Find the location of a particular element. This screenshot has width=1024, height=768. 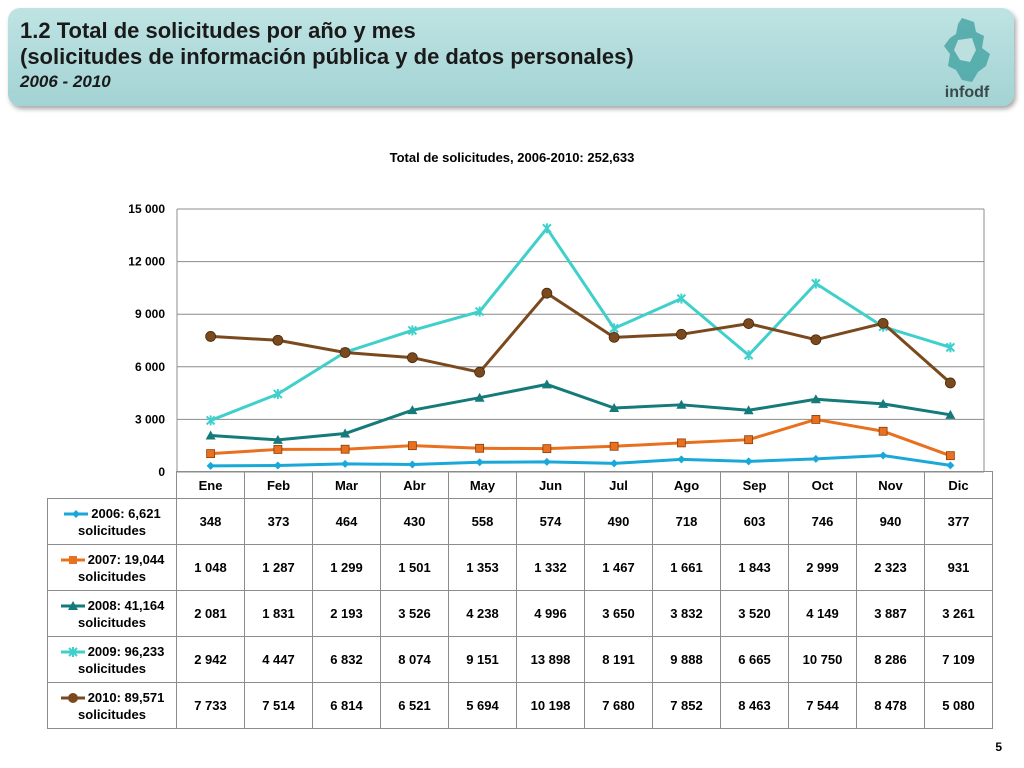

data-label: 6 832 is located at coordinates (346, 659).